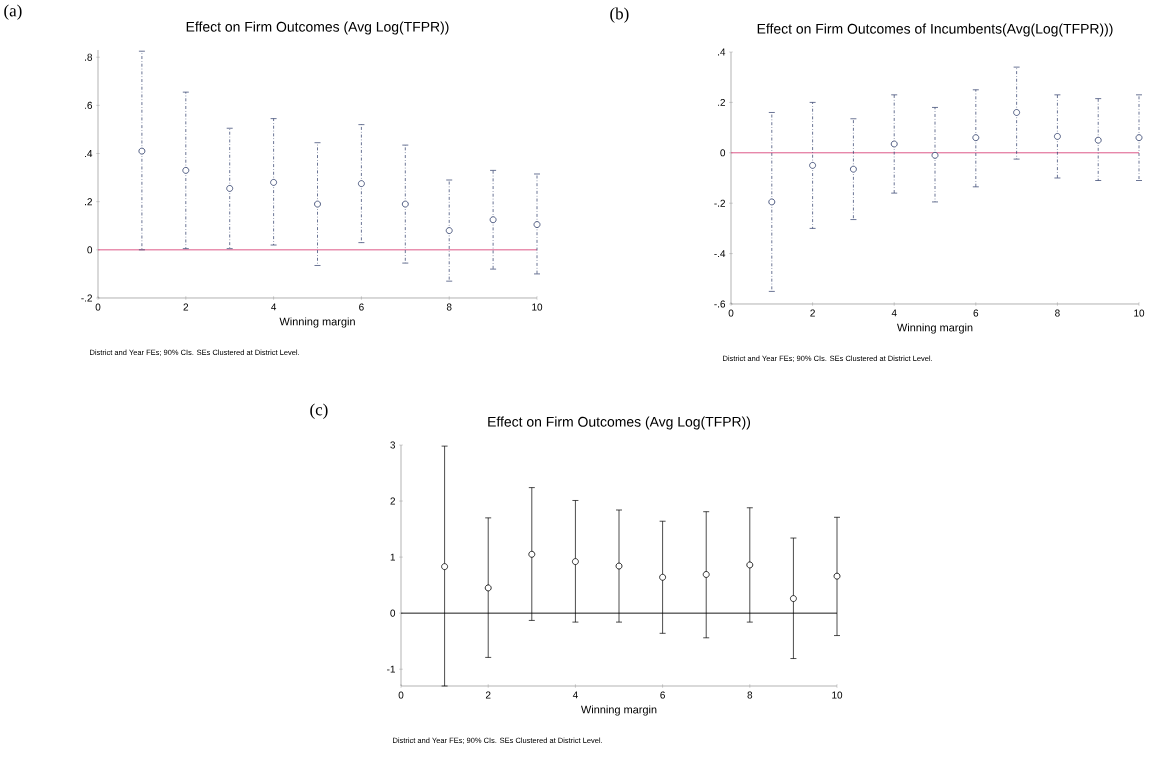 This screenshot has height=759, width=1152. Describe the element at coordinates (89, 57) in the screenshot. I see `y-tick-label: .8` at that location.